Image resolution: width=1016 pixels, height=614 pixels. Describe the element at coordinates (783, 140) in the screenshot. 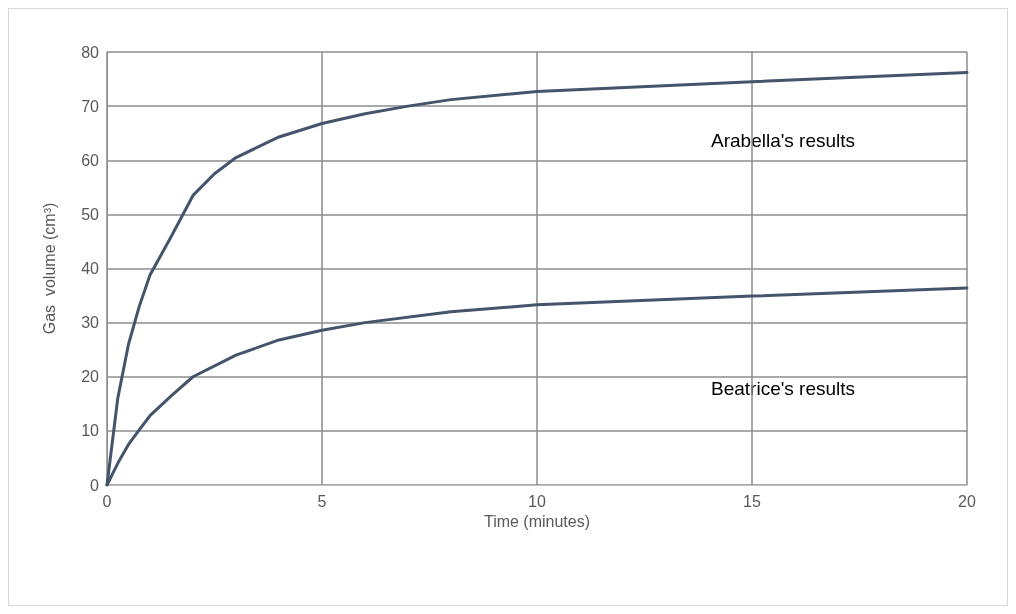

I see `annotation: Arabella's results` at that location.